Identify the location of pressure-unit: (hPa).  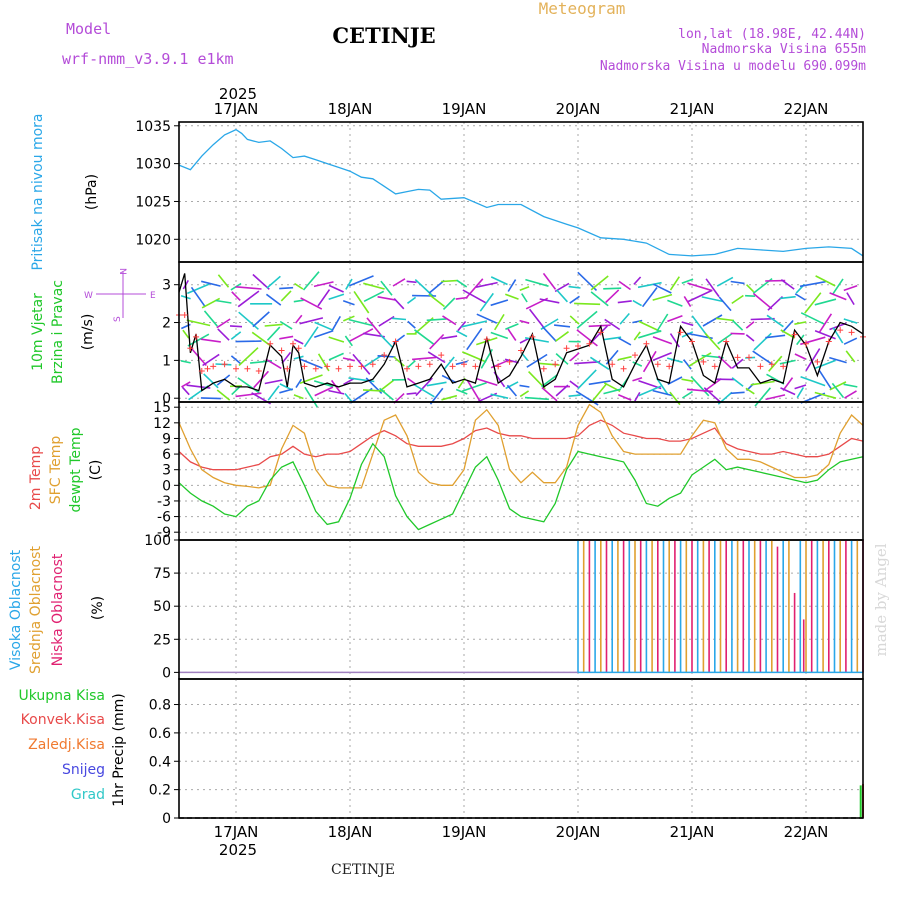
(92, 192).